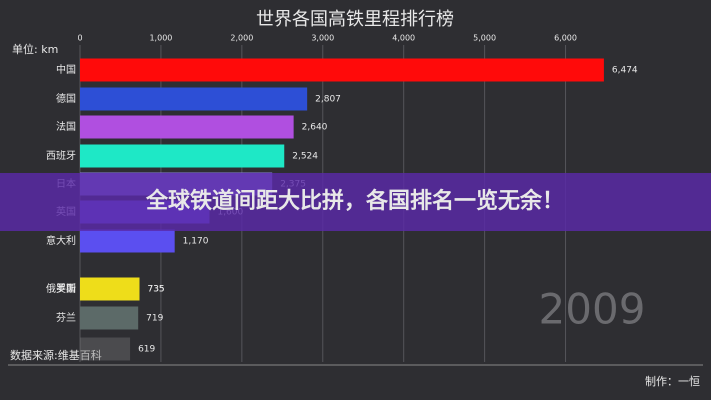 The height and width of the screenshot is (400, 711). What do you see at coordinates (154, 319) in the screenshot?
I see `value-label: 719` at bounding box center [154, 319].